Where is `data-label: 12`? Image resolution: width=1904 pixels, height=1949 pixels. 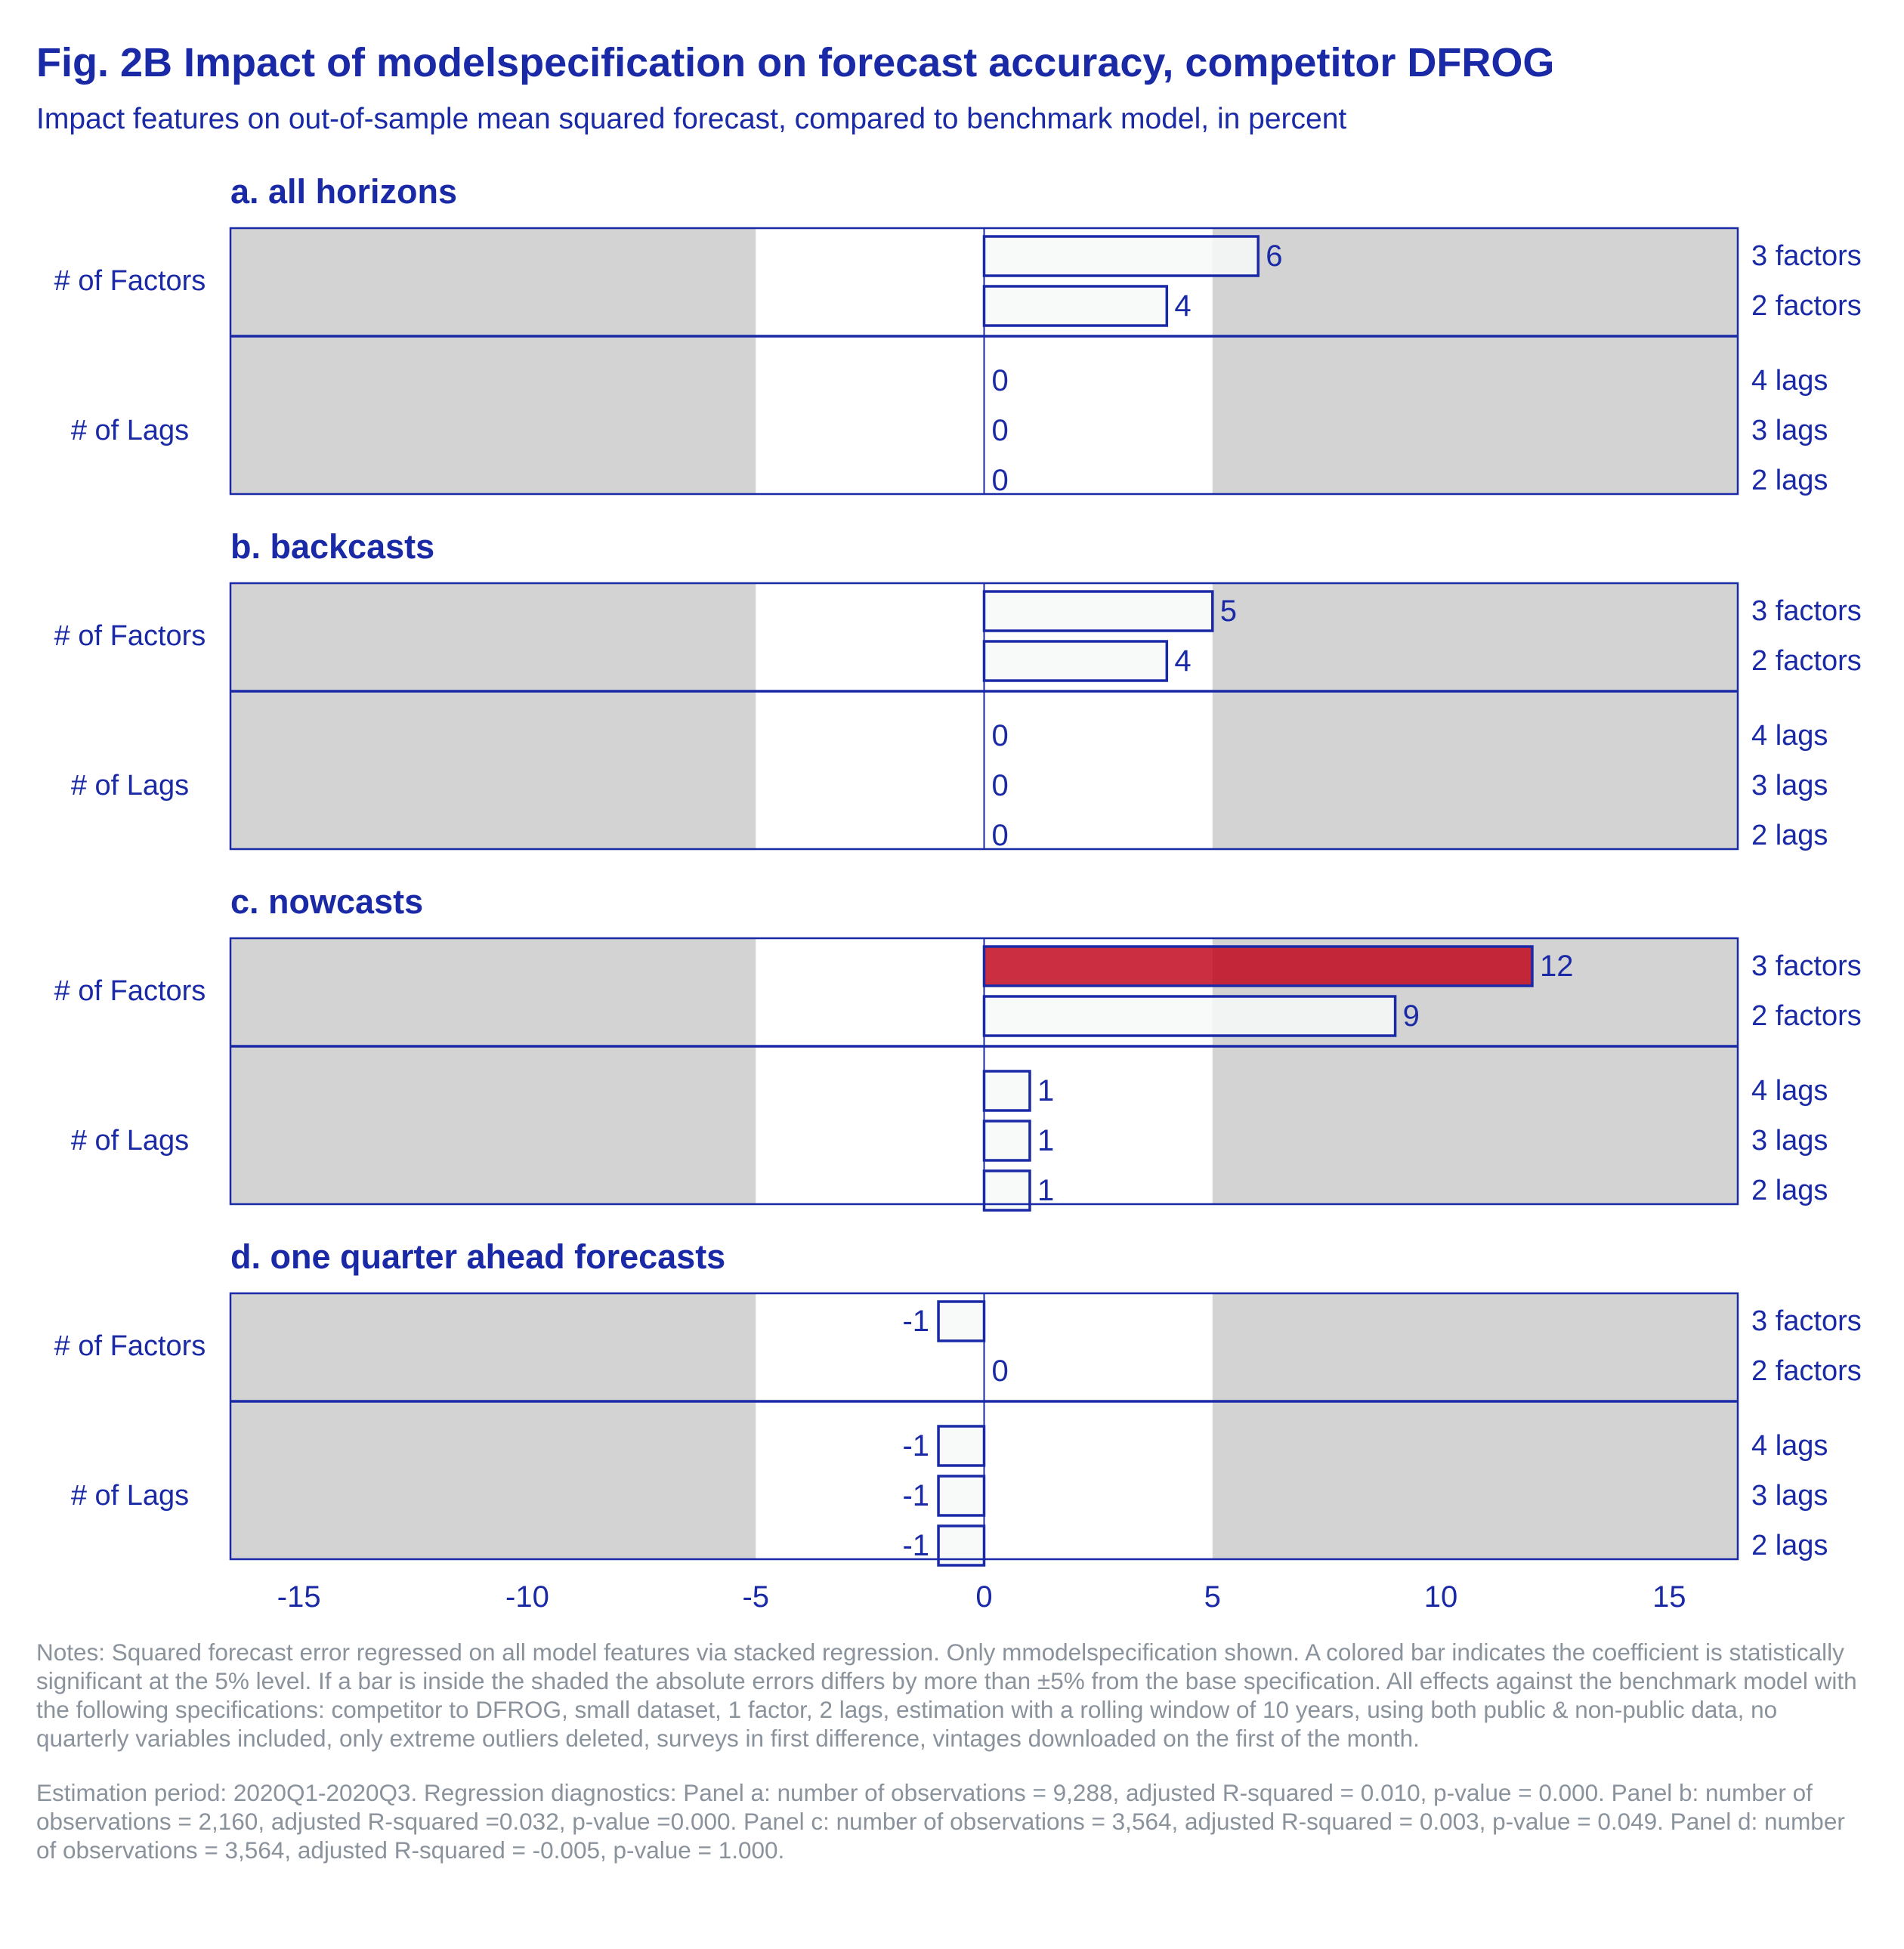
data-label: 12 is located at coordinates (1557, 966).